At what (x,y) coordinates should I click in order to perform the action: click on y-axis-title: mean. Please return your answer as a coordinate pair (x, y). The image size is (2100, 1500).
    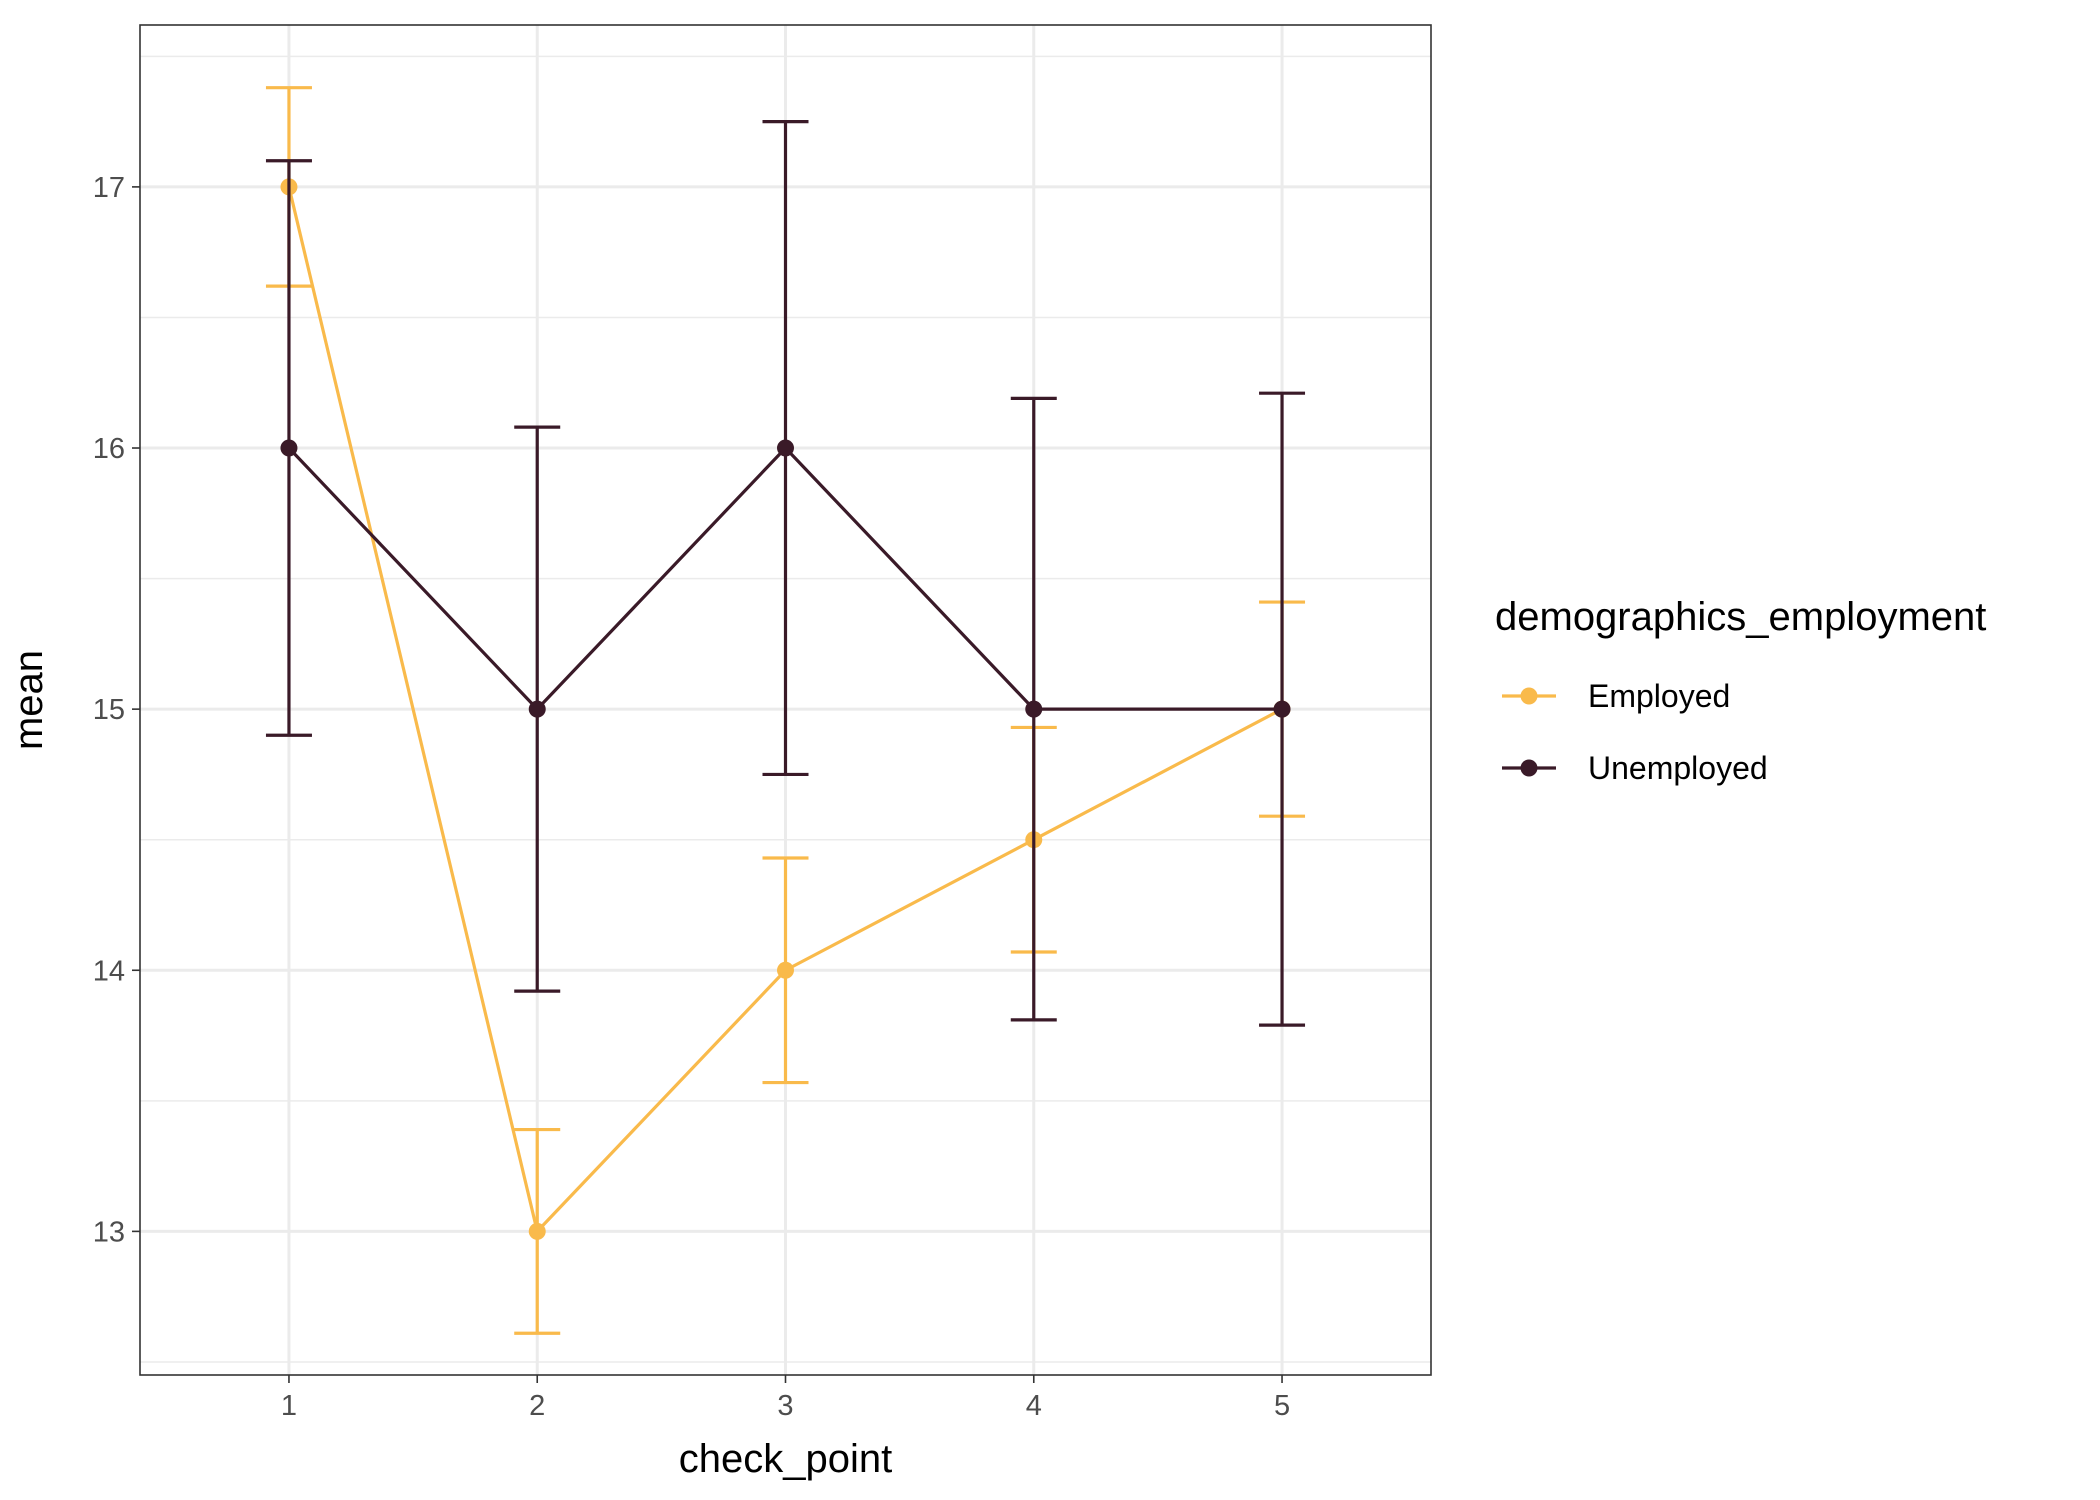
    Looking at the image, I should click on (29, 700).